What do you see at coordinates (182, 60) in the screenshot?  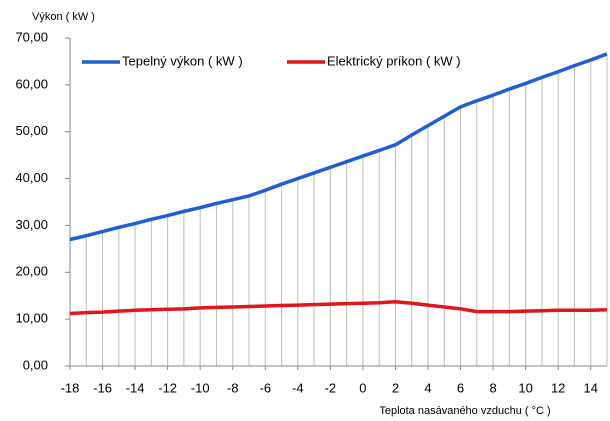 I see `legend-label: Tepelný výkon ( kW )` at bounding box center [182, 60].